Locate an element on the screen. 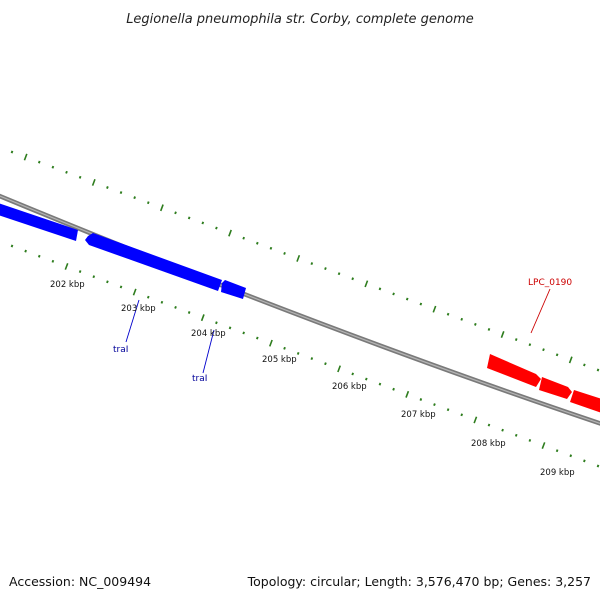 Image resolution: width=600 pixels, height=600 pixels. kbp-label: 207 kbp is located at coordinates (418, 415).